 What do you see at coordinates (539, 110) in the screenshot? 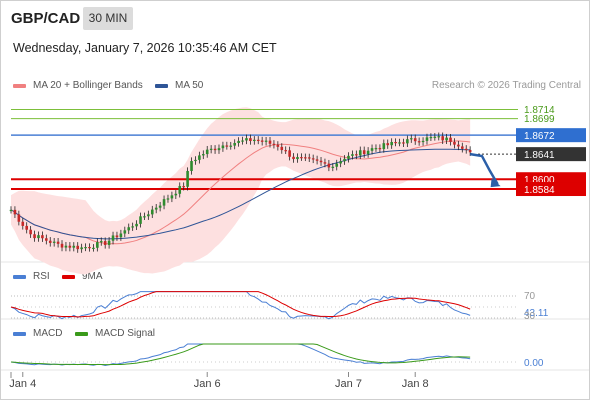
I see `resistance-label: 1.8714` at bounding box center [539, 110].